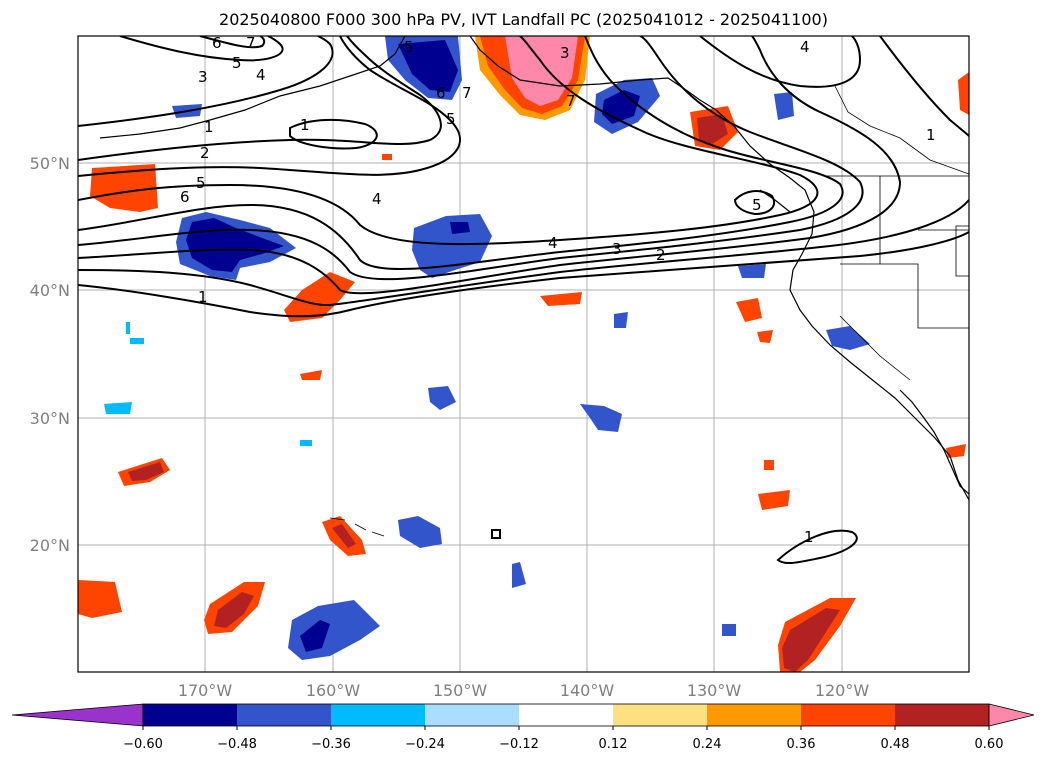 This screenshot has width=1047, height=765. What do you see at coordinates (205, 690) in the screenshot?
I see `lon-label-170w: 170°W` at bounding box center [205, 690].